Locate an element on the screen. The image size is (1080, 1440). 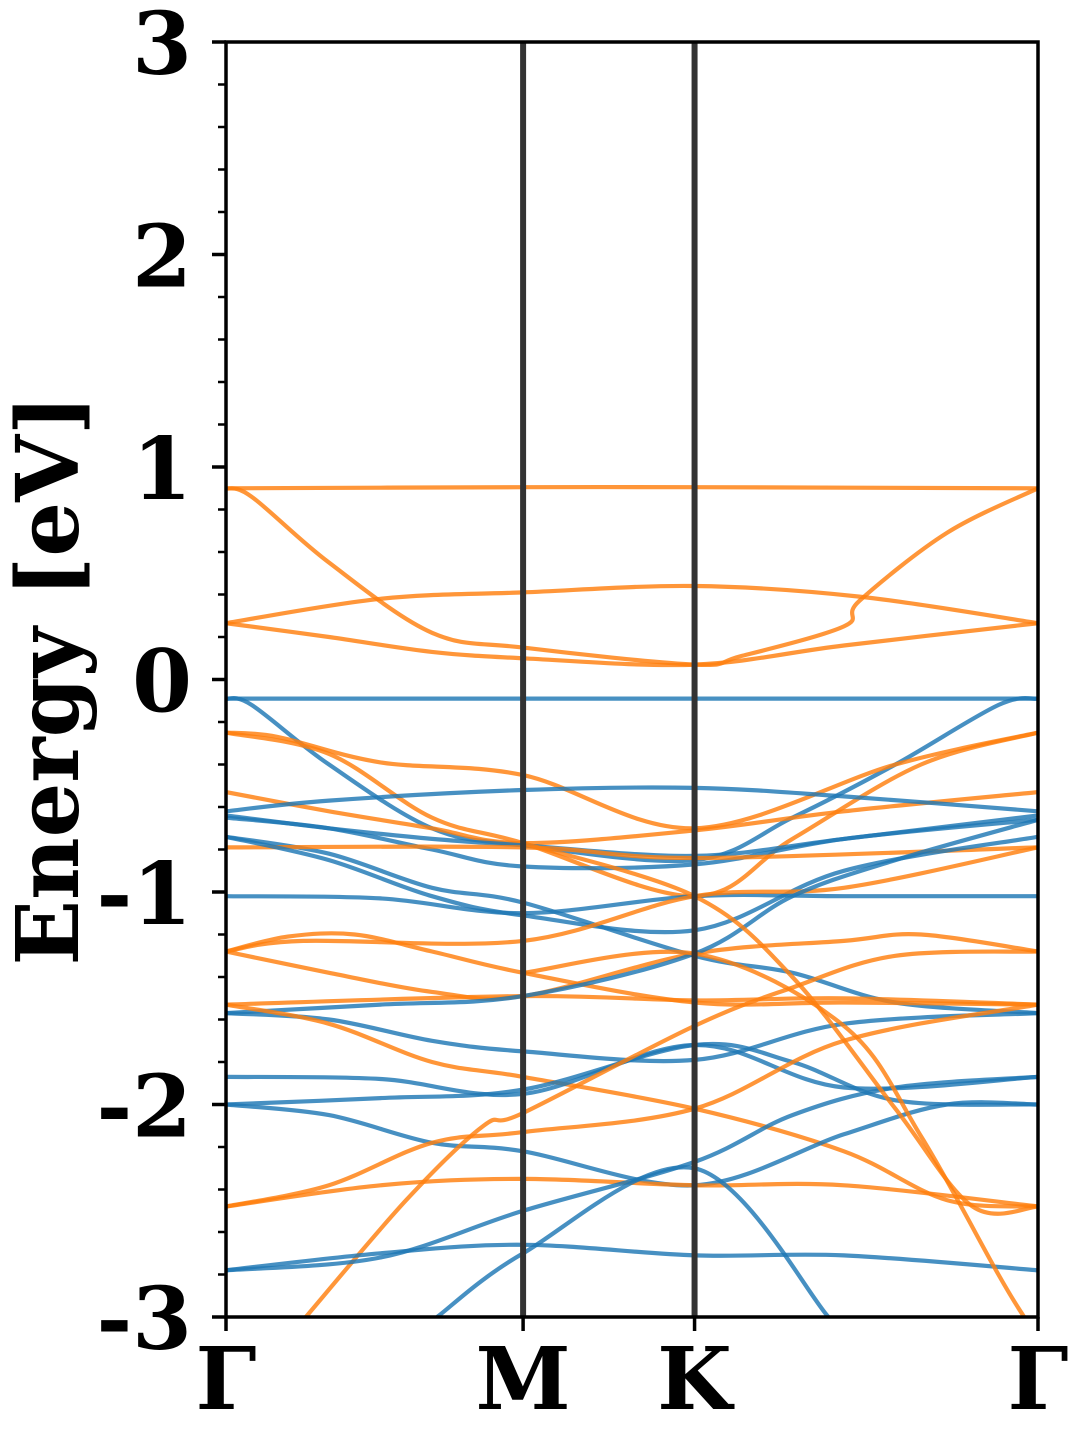
y-tick-label: 0 is located at coordinates (162, 682).